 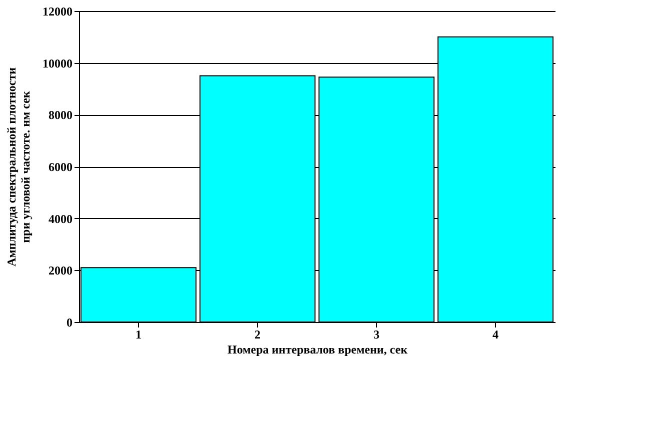 What do you see at coordinates (18, 167) in the screenshot?
I see `y-axis-title: Амплитуда спектральной плотности при угловой частоте. нм сек` at bounding box center [18, 167].